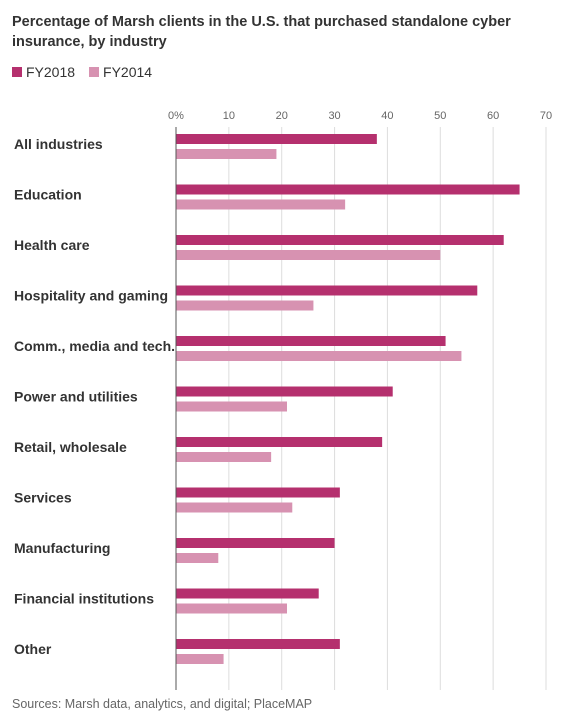 This screenshot has height=726, width=569. I want to click on x-tick-label: 10, so click(229, 116).